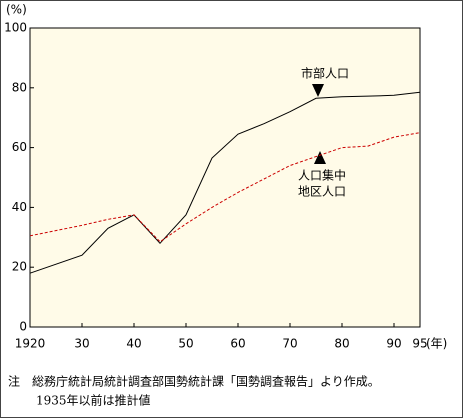 The image size is (463, 418). I want to click on y-axis-label: (%), so click(16, 10).